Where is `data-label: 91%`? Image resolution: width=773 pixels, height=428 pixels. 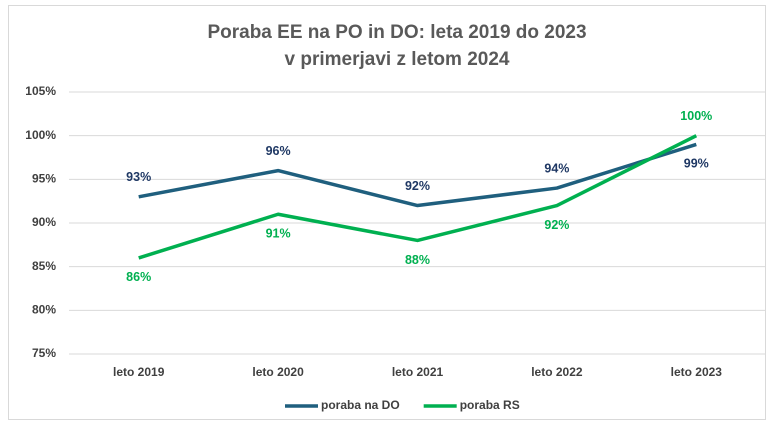 data-label: 91% is located at coordinates (278, 234).